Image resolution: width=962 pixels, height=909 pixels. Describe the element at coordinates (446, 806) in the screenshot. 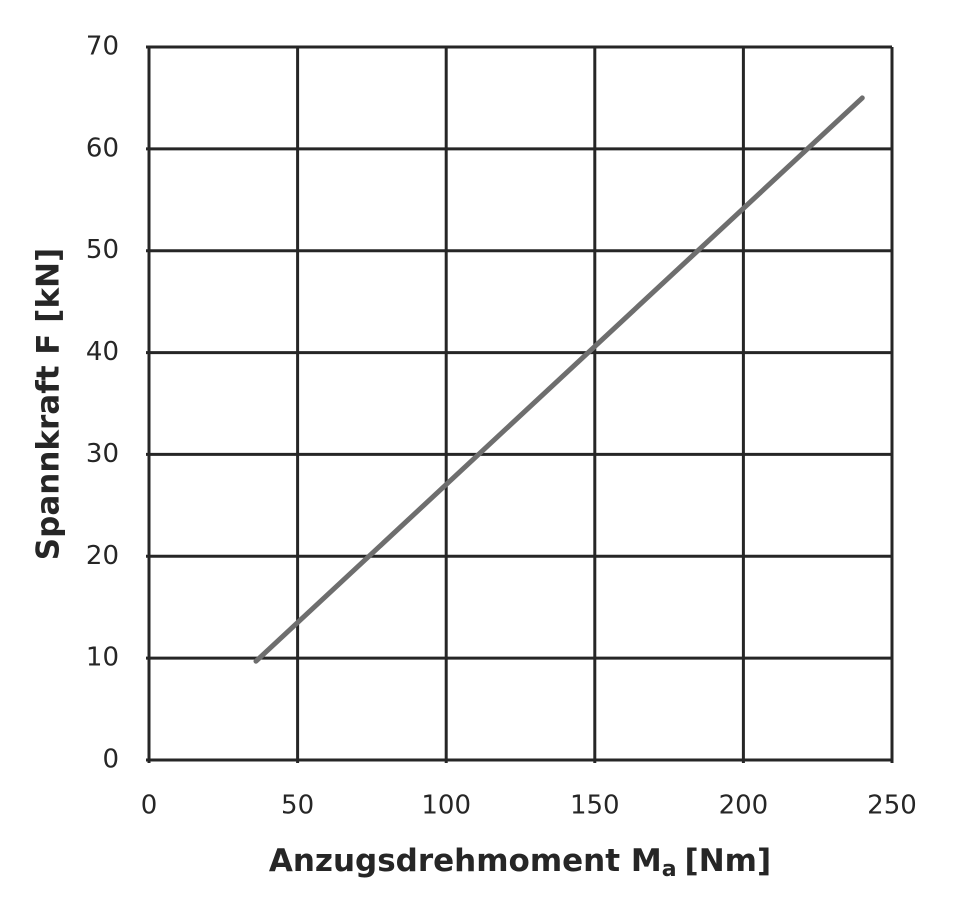

I see `x-tick-label: 100` at that location.